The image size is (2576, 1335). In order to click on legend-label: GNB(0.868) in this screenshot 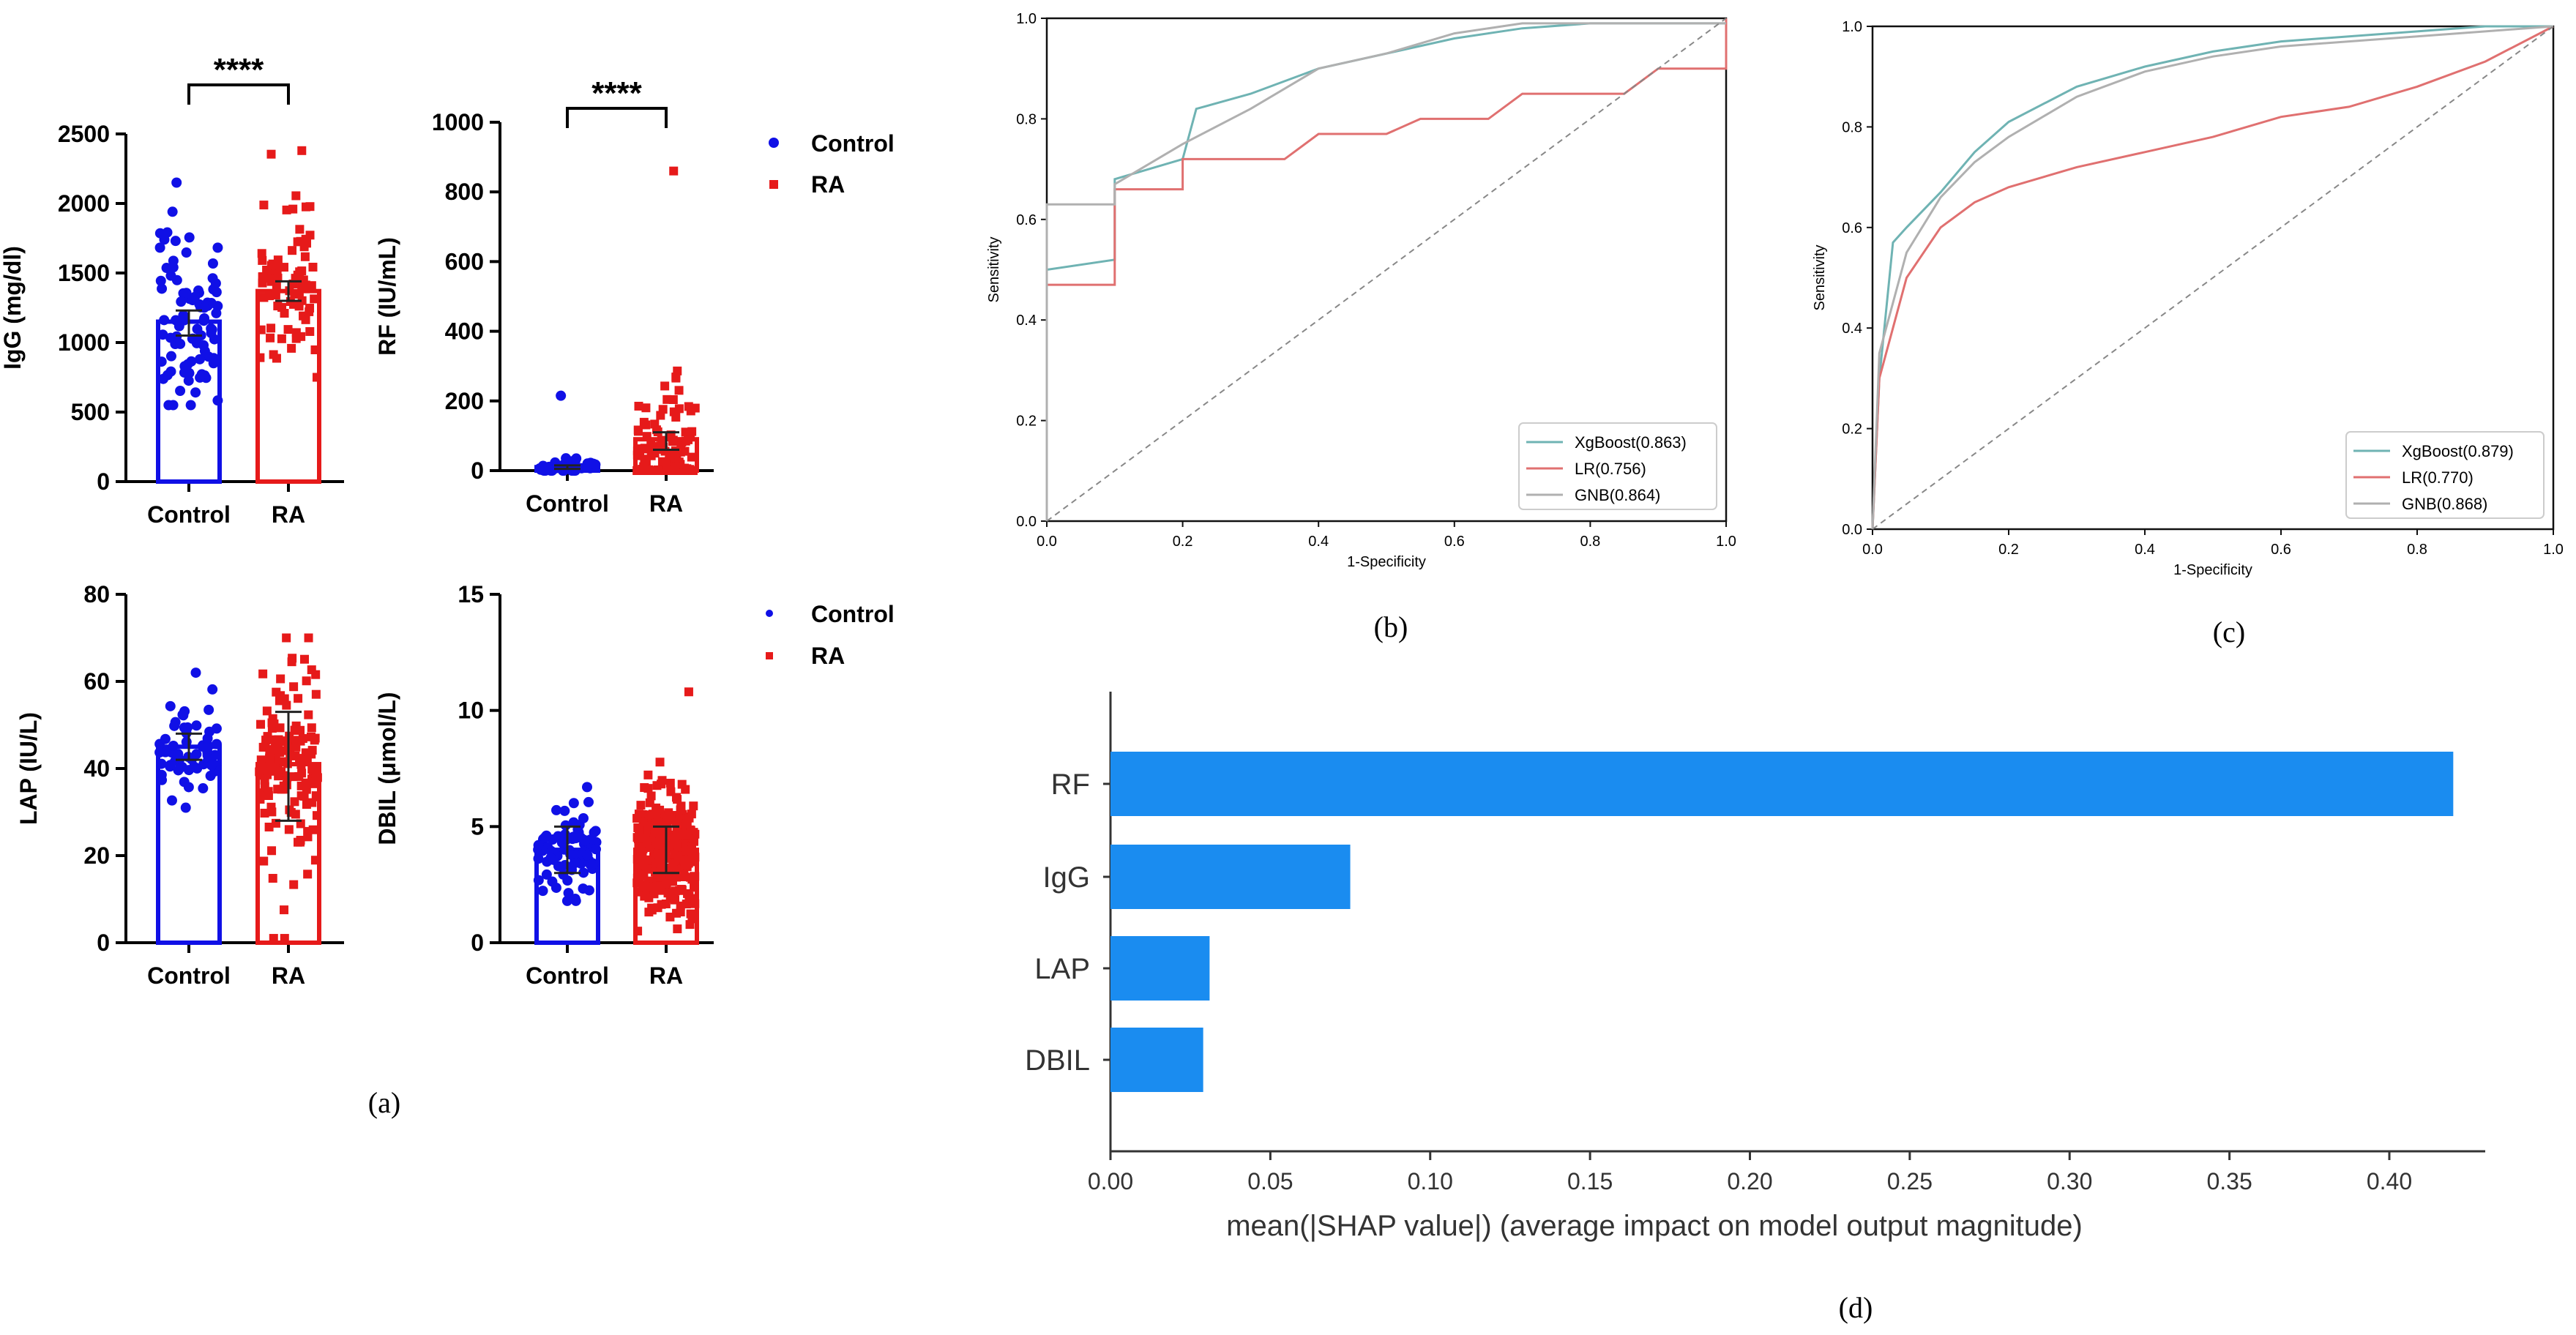, I will do `click(2444, 504)`.